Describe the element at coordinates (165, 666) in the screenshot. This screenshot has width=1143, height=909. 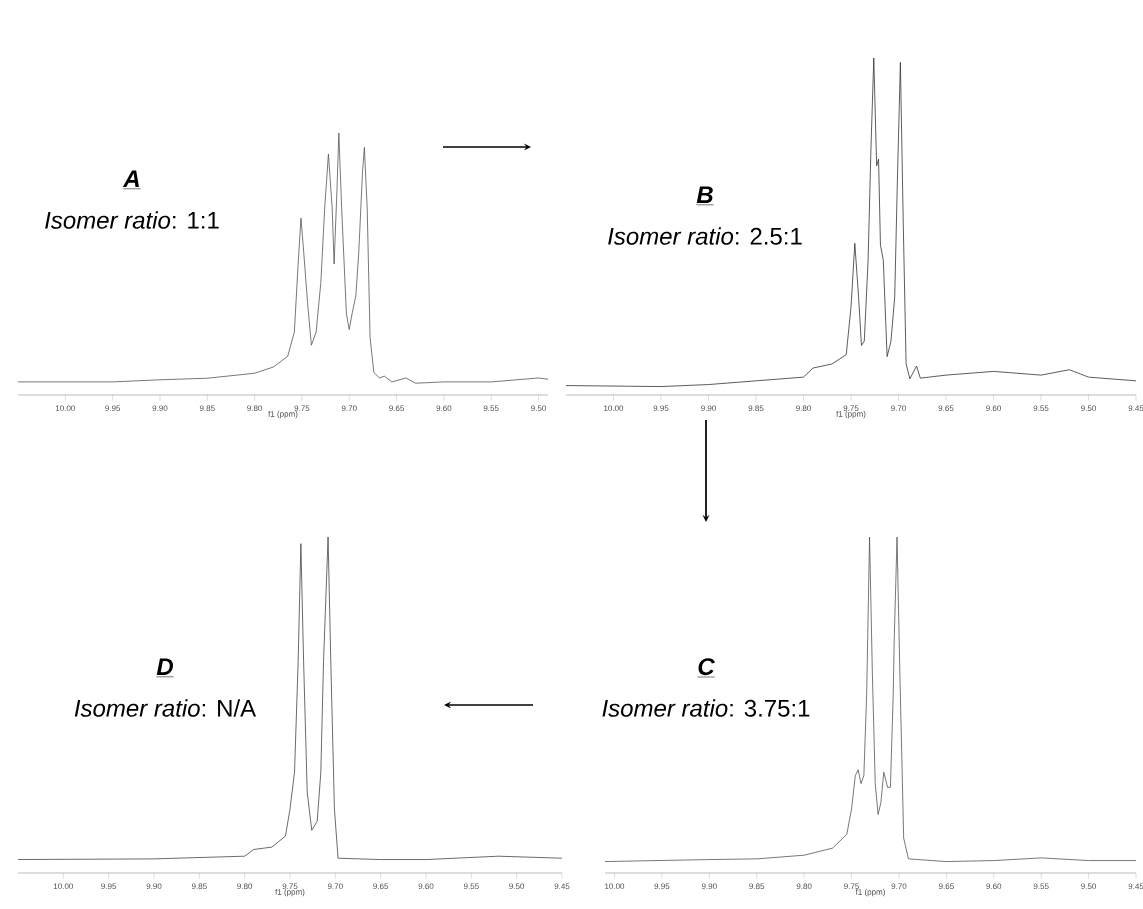
I see `text: D` at that location.